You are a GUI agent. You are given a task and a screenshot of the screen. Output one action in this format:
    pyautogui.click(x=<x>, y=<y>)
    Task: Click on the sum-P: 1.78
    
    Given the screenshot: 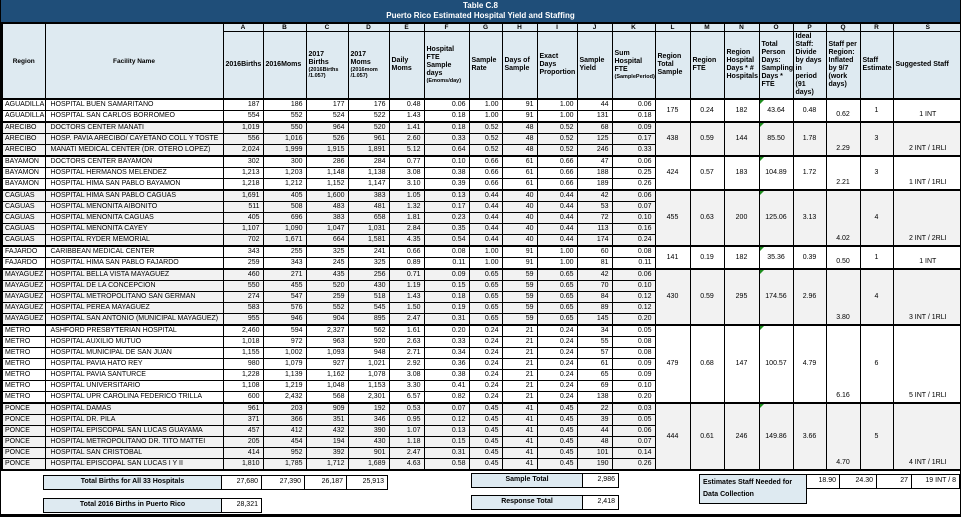 What is the action you would take?
    pyautogui.click(x=809, y=139)
    